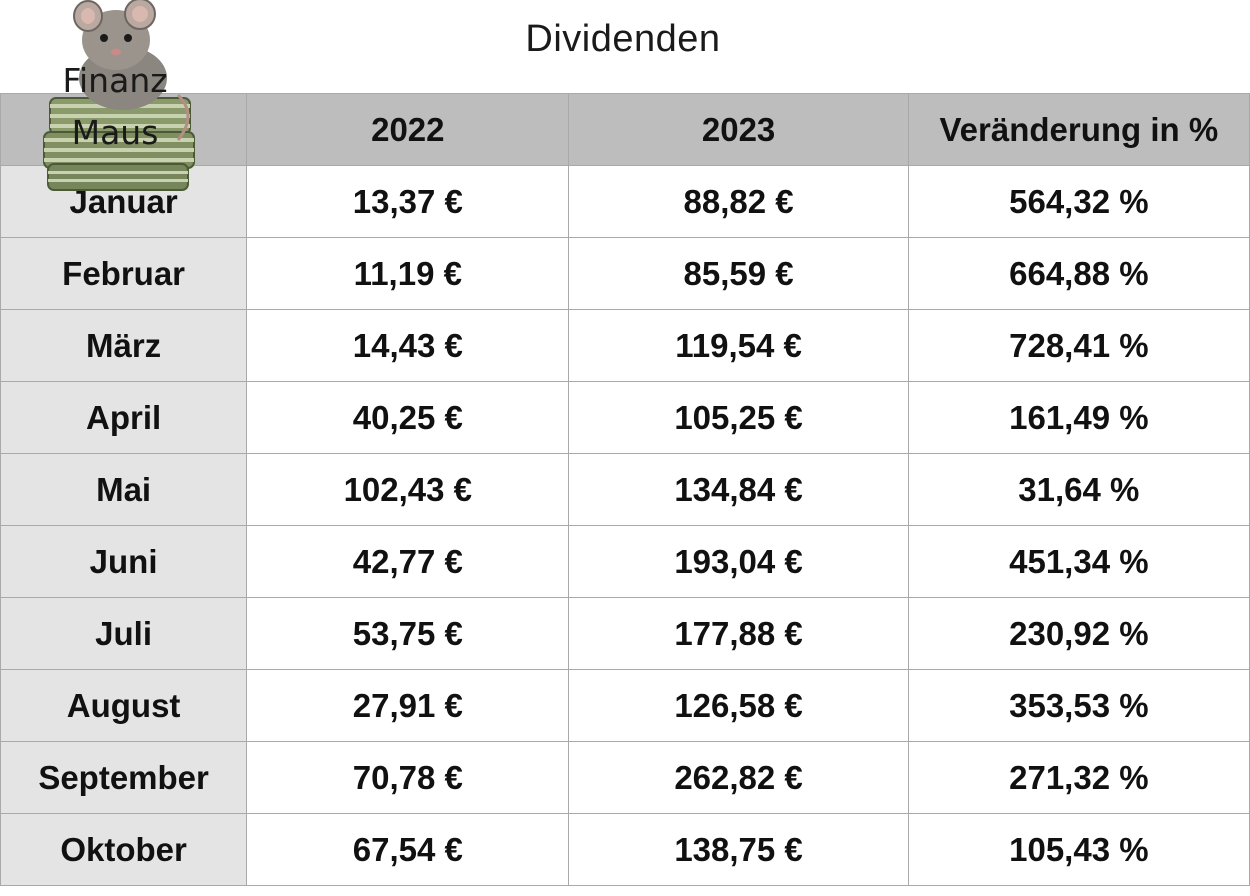  I want to click on value-2023-cell: 193,04 €, so click(738, 561).